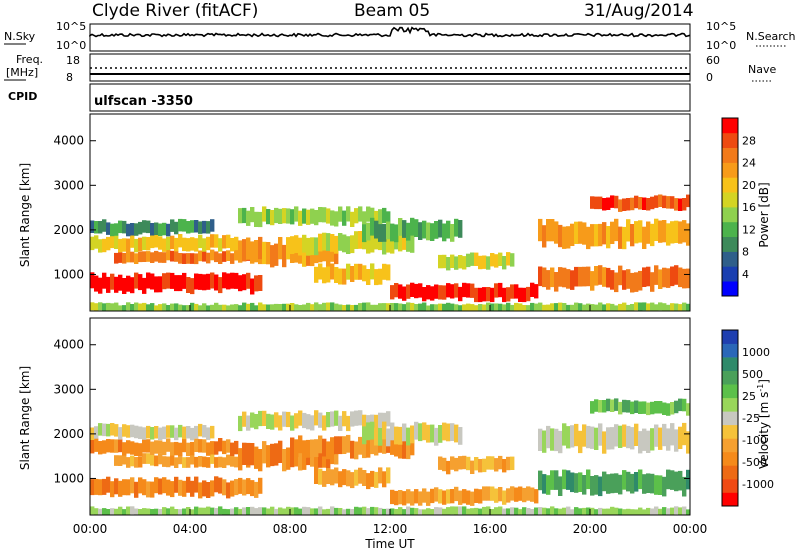  What do you see at coordinates (68, 389) in the screenshot?
I see `y-tick-label: 3000` at bounding box center [68, 389].